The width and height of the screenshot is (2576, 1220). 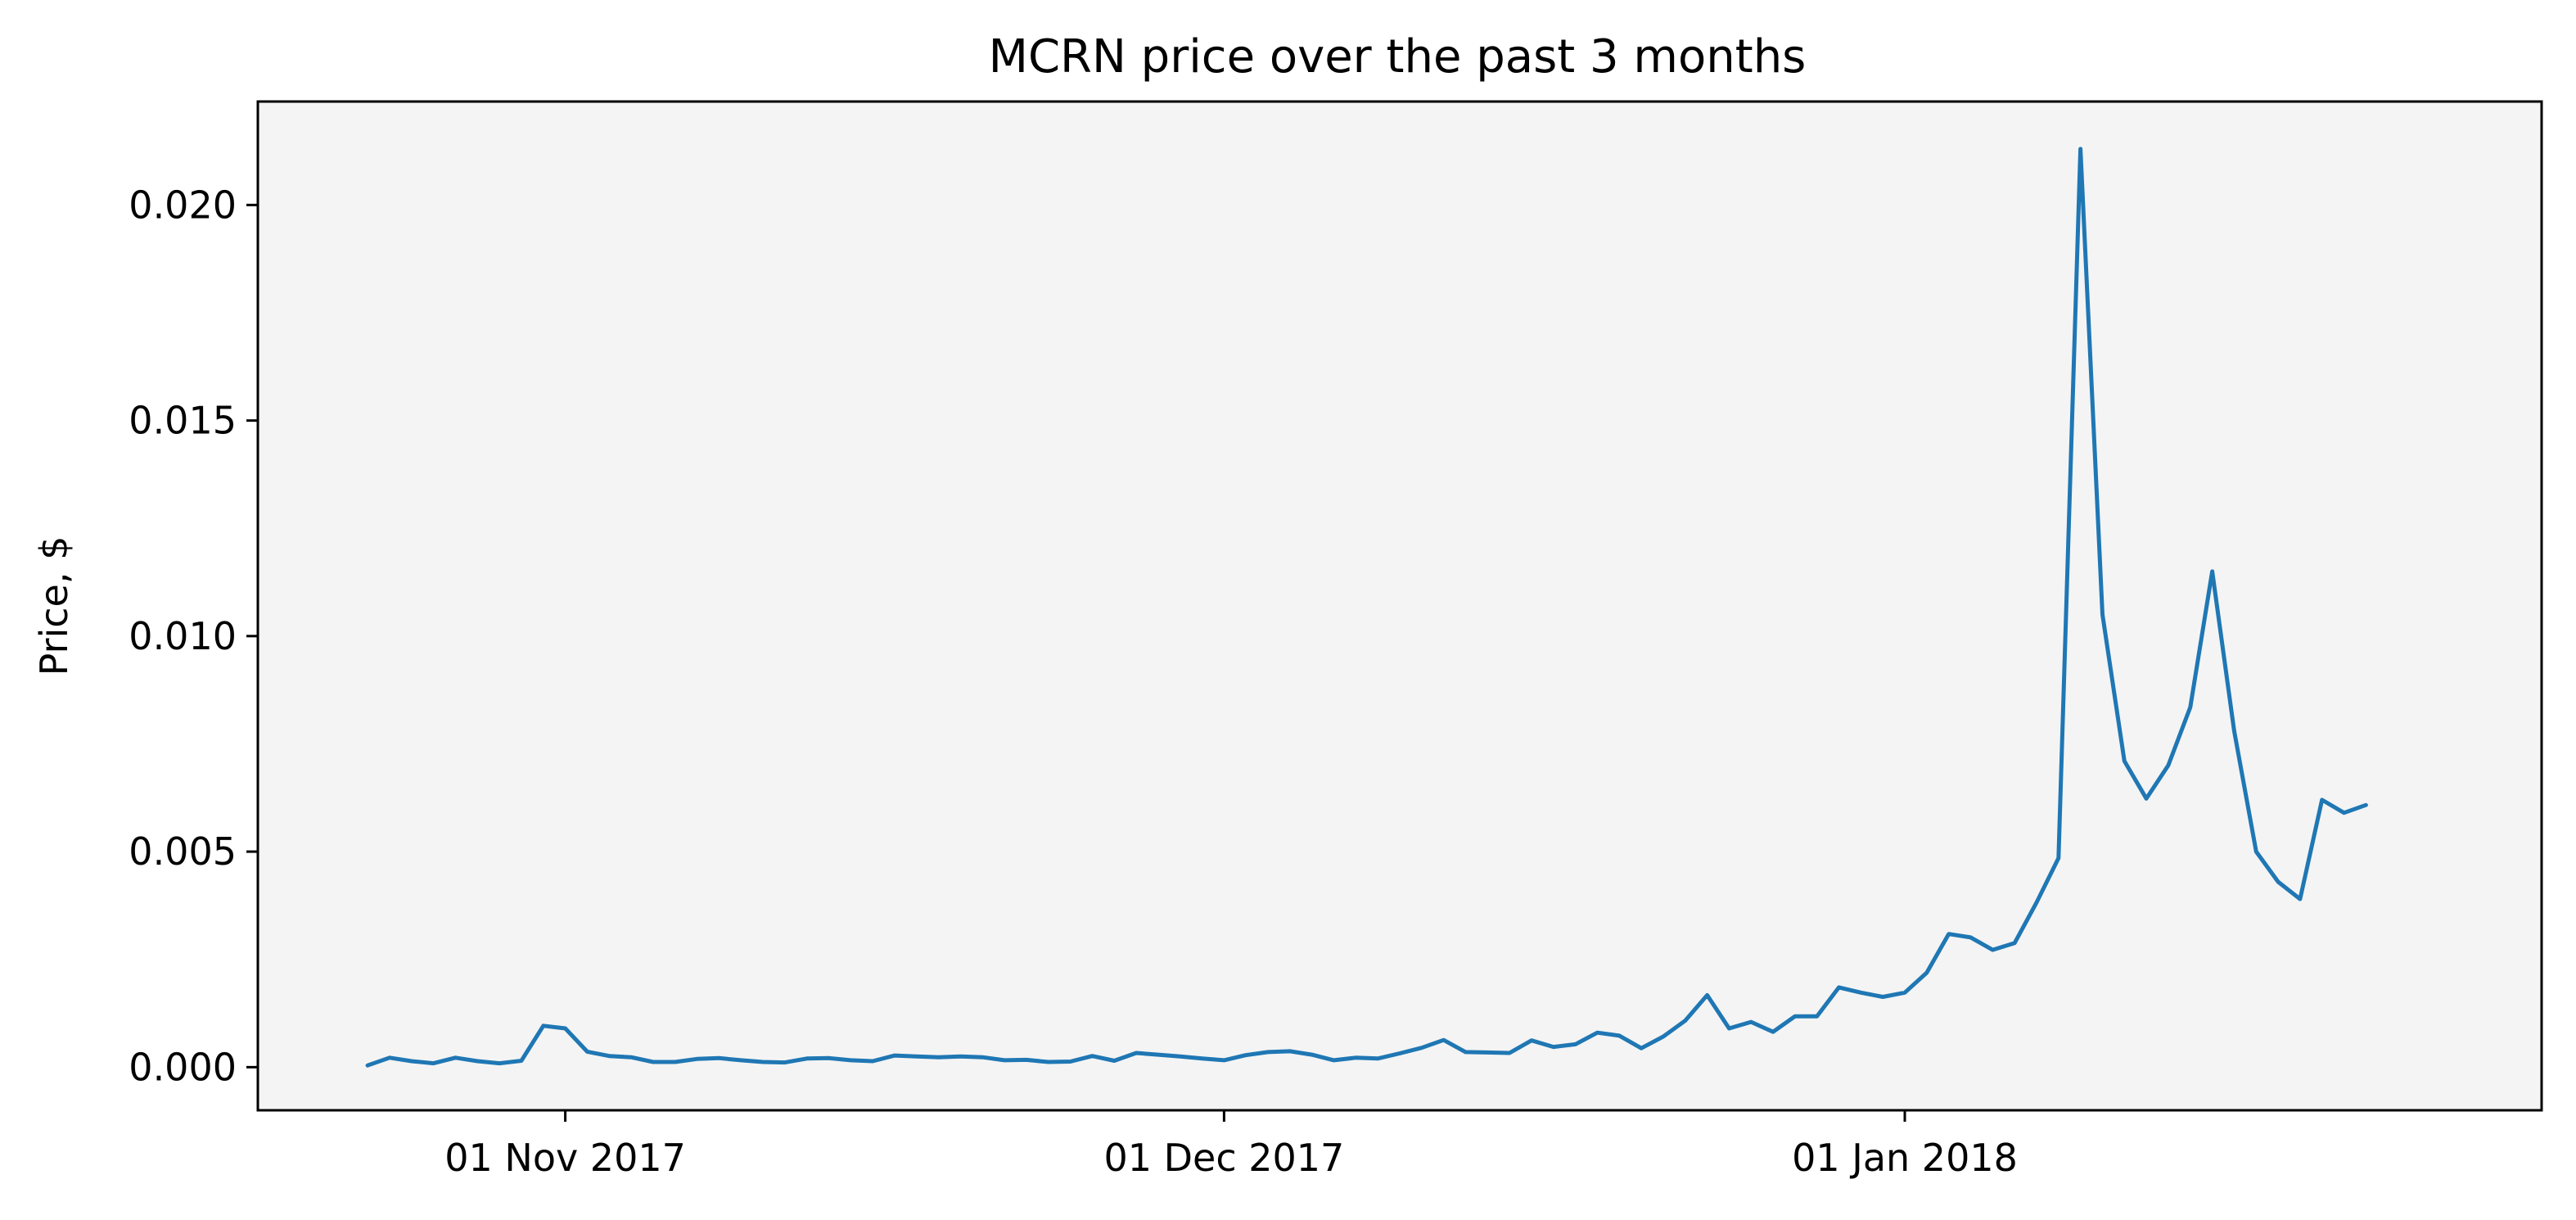 What do you see at coordinates (183, 421) in the screenshot?
I see `y-tick-label: 0.015` at bounding box center [183, 421].